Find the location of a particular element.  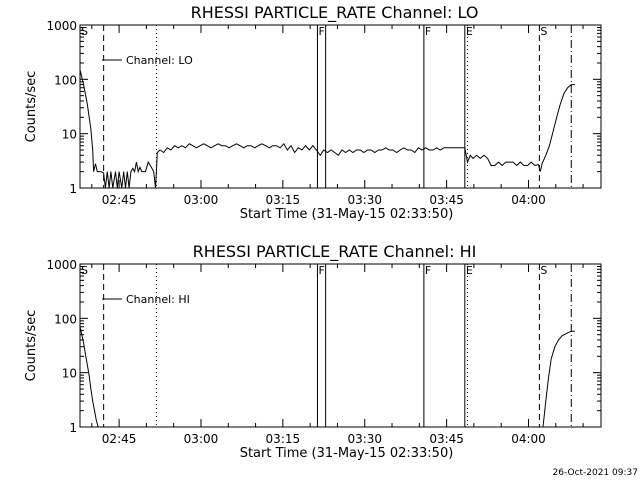

chart-title: RHESSI PARTICLE_RATE Channel: LO is located at coordinates (335, 13).